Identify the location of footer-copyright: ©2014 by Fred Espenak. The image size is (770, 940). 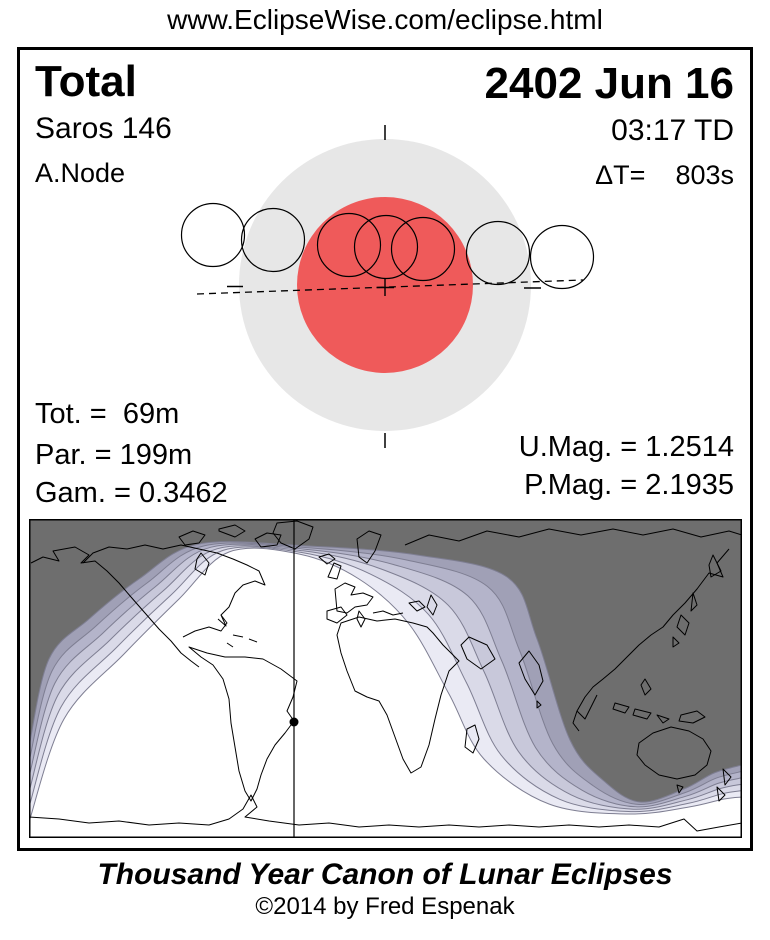
(385, 906).